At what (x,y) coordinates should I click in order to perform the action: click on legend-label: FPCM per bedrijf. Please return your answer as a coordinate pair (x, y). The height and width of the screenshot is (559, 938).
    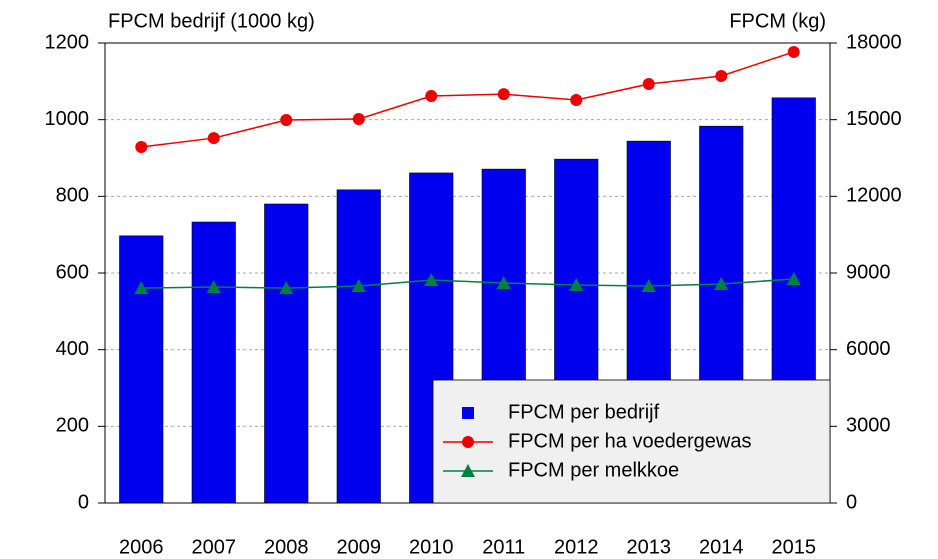
    Looking at the image, I should click on (584, 412).